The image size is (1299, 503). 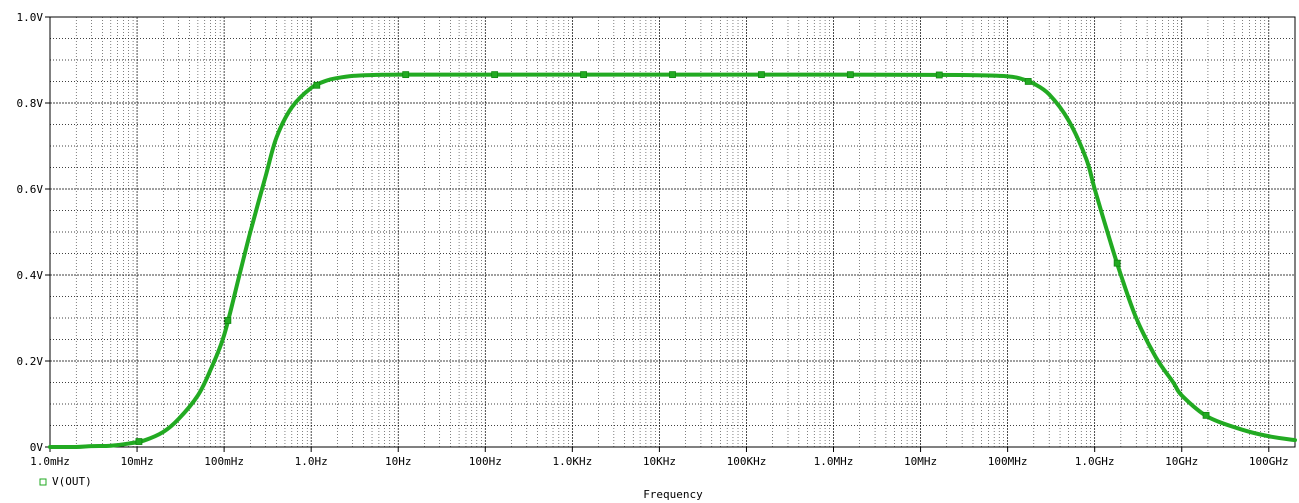 I want to click on x-tick-label: 1.0GHz, so click(x=1095, y=461).